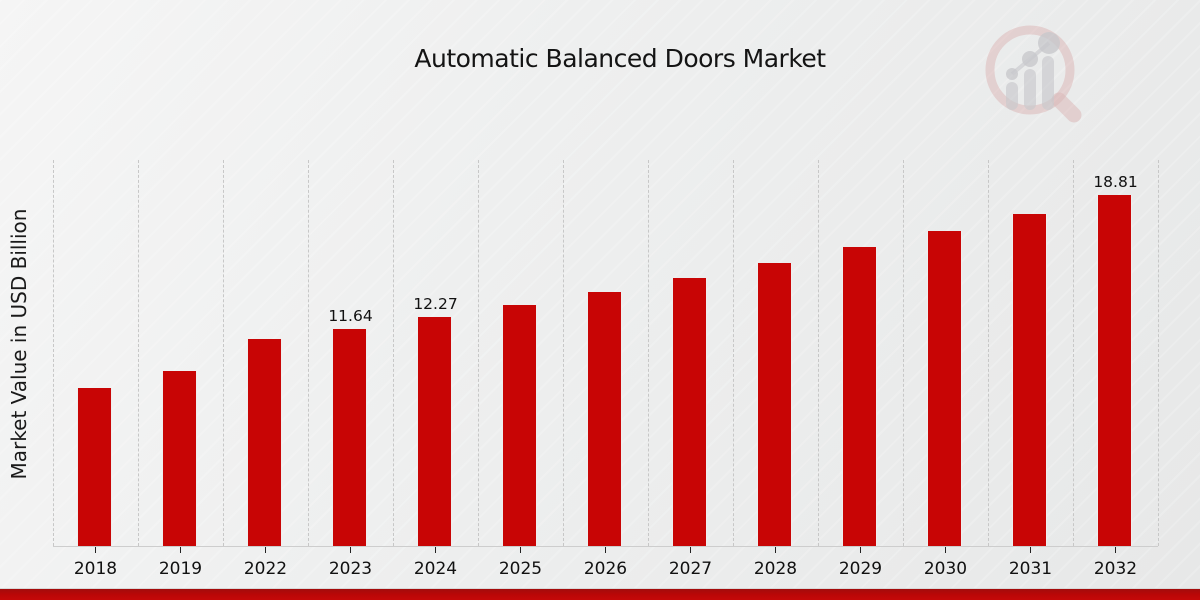 Image resolution: width=1200 pixels, height=600 pixels. I want to click on x-tick-label: 2019, so click(180, 569).